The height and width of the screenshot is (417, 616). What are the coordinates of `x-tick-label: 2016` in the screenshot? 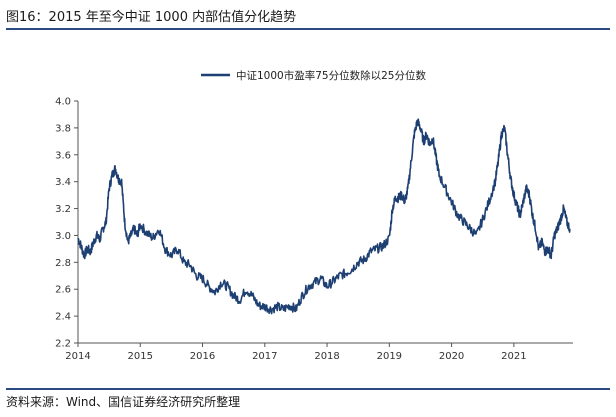 It's located at (202, 356).